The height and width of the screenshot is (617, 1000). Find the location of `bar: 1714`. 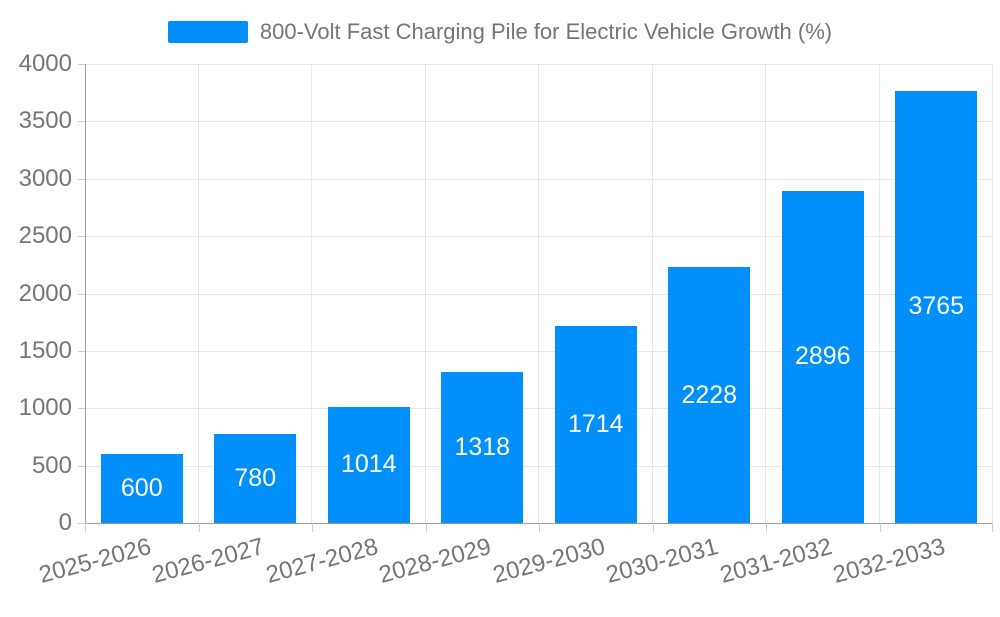

bar: 1714 is located at coordinates (595, 424).